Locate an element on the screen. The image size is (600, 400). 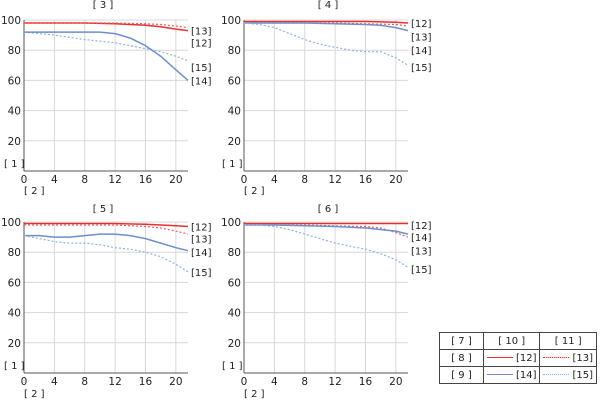
blue-solid-swatch is located at coordinates (499, 374).